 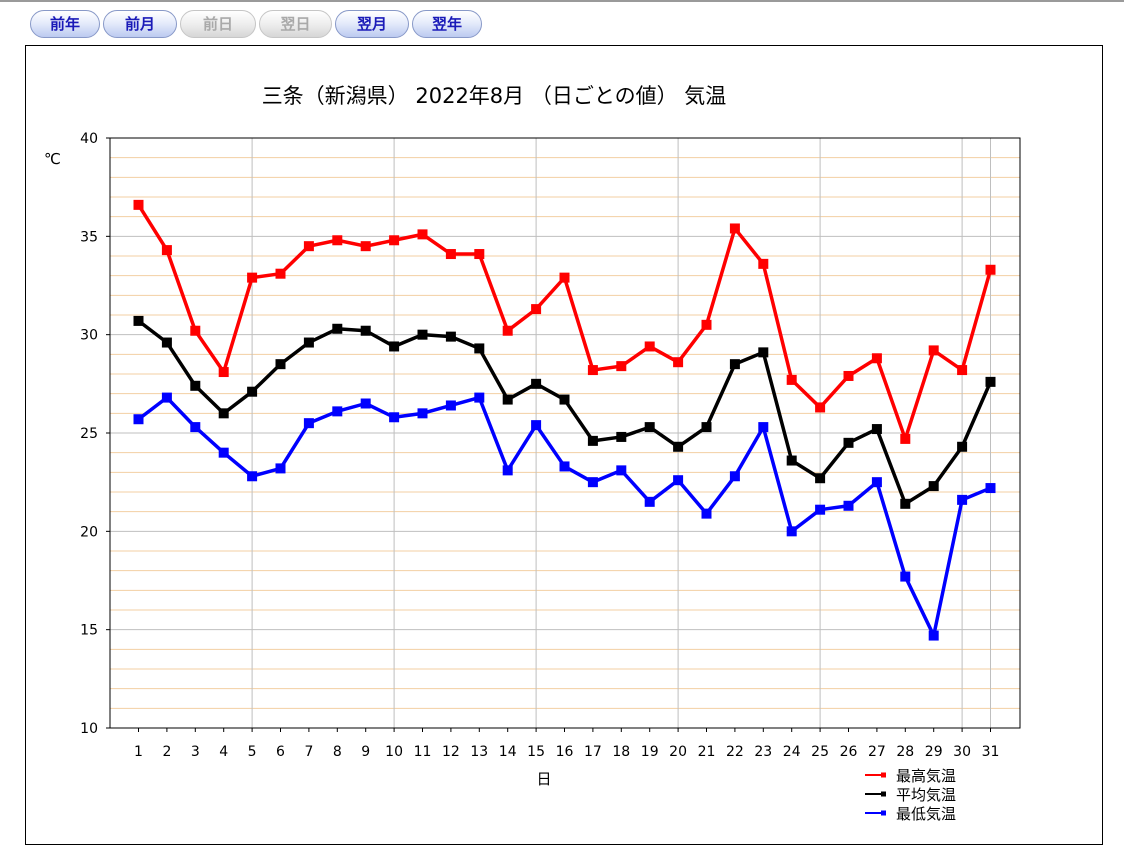 What do you see at coordinates (140, 24) in the screenshot?
I see `nav-button-2: 前月` at bounding box center [140, 24].